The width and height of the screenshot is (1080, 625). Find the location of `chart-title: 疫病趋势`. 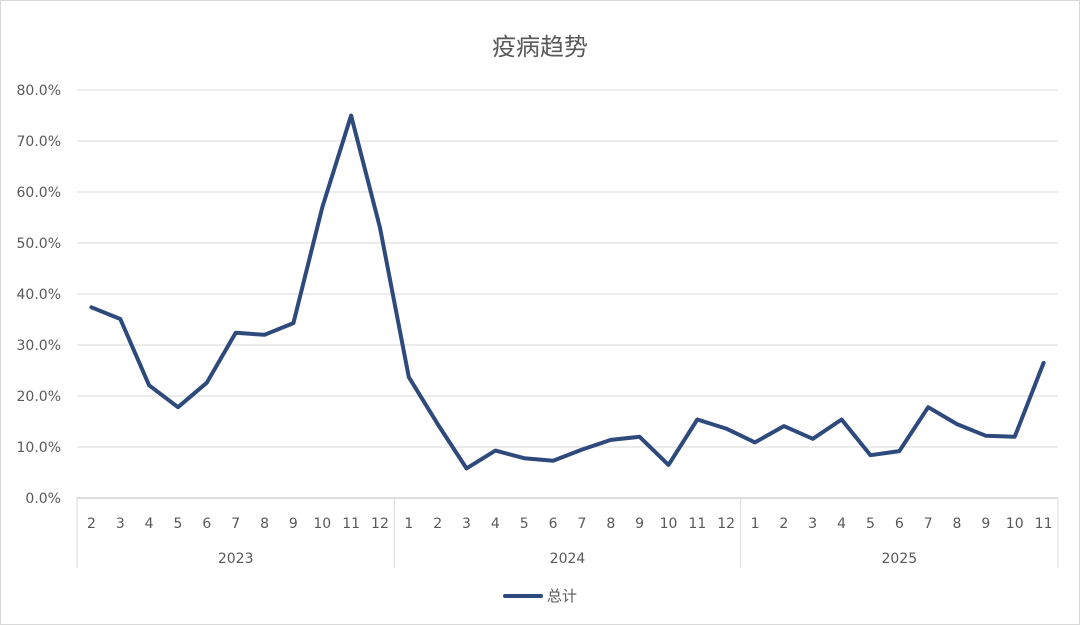

chart-title: 疫病趋势 is located at coordinates (540, 47).